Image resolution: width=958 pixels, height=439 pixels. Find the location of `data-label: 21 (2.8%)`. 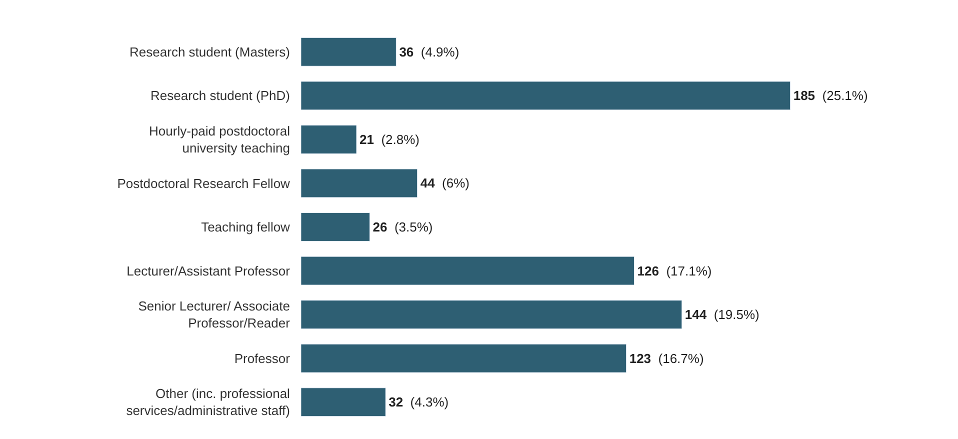

data-label: 21 (2.8%) is located at coordinates (390, 139).